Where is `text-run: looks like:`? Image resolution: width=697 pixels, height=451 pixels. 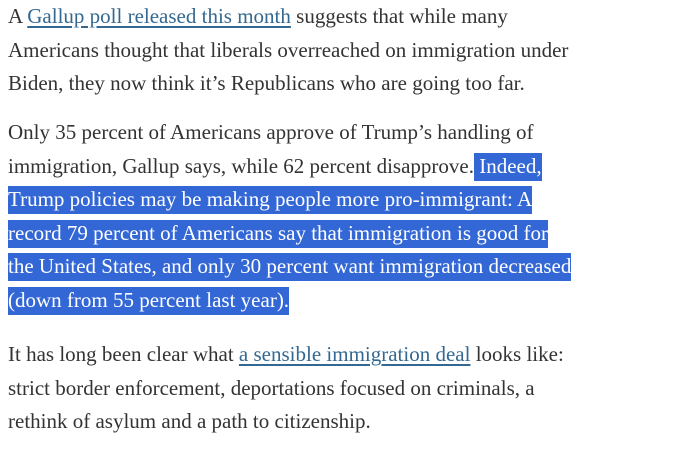
text-run: looks like: is located at coordinates (517, 354).